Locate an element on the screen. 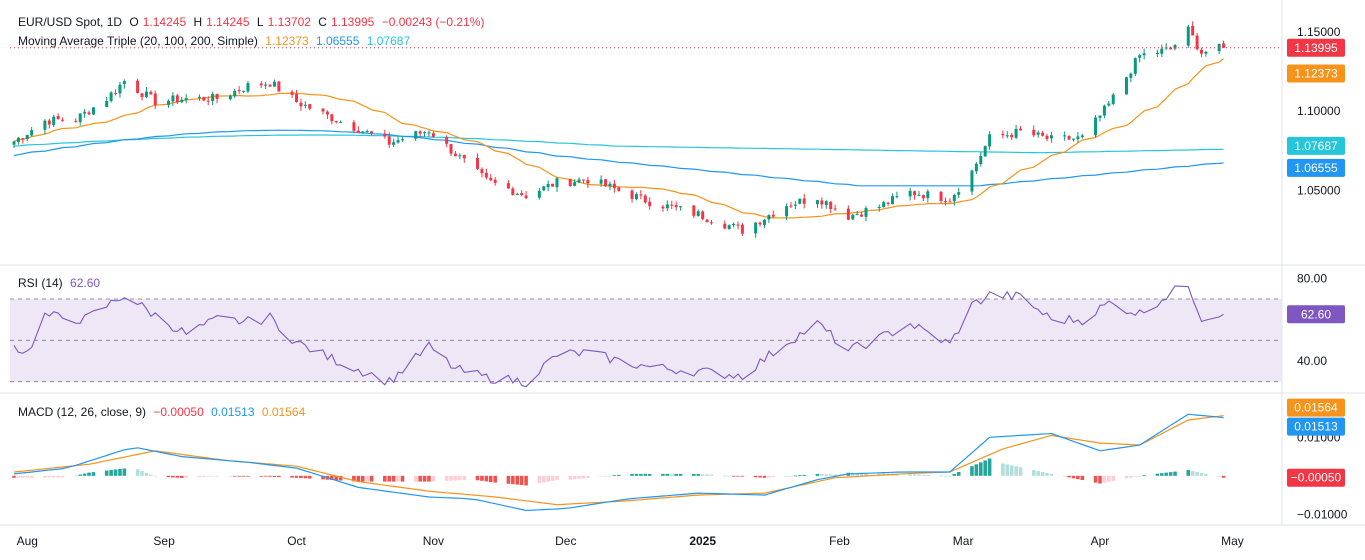 The width and height of the screenshot is (1365, 560). x-tick-label: May is located at coordinates (1232, 541).